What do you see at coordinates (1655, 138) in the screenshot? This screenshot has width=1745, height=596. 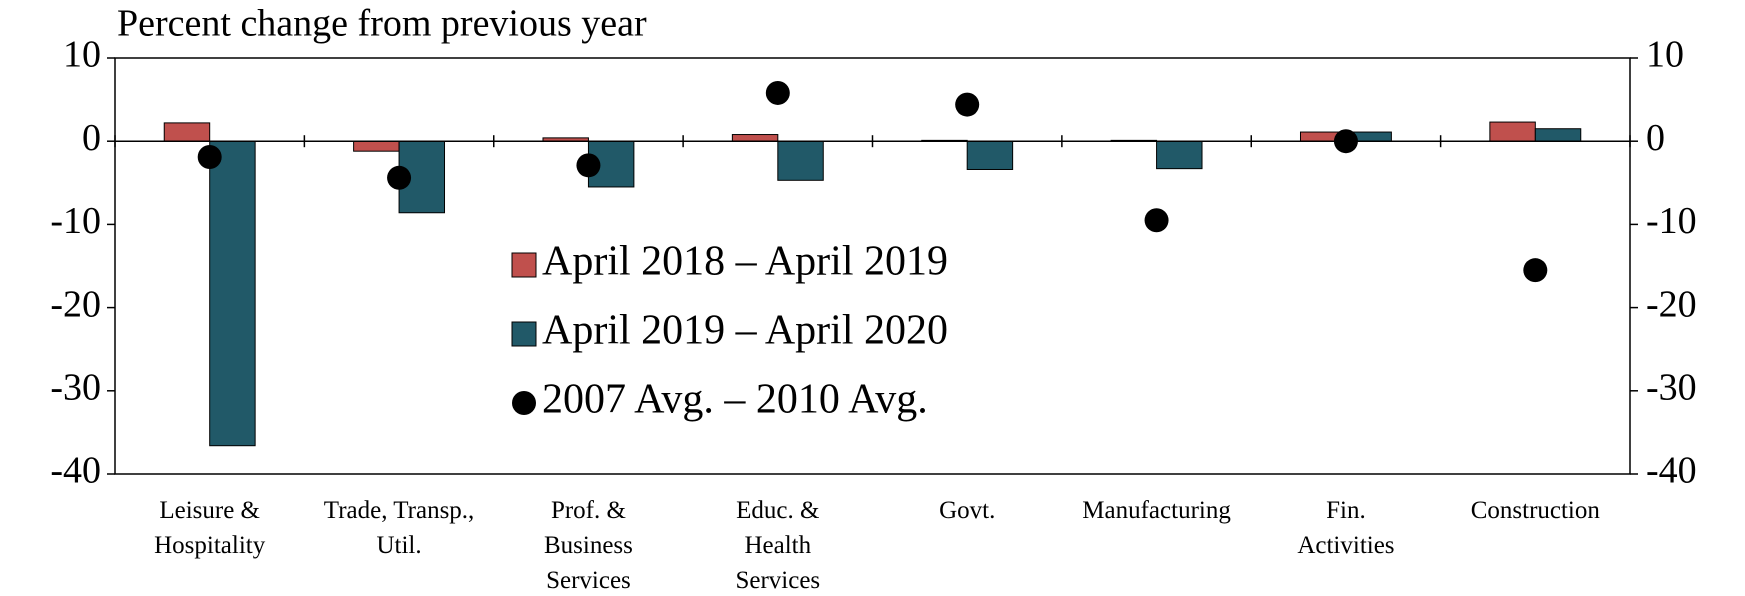 I see `y2-tick-label: 0` at bounding box center [1655, 138].